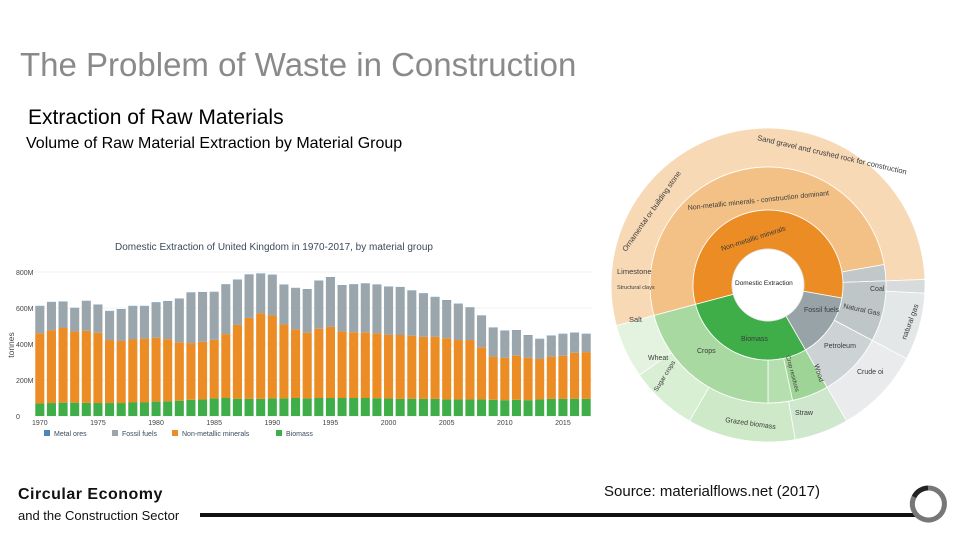 The height and width of the screenshot is (540, 960). I want to click on x-tick-label: 1970, so click(40, 423).